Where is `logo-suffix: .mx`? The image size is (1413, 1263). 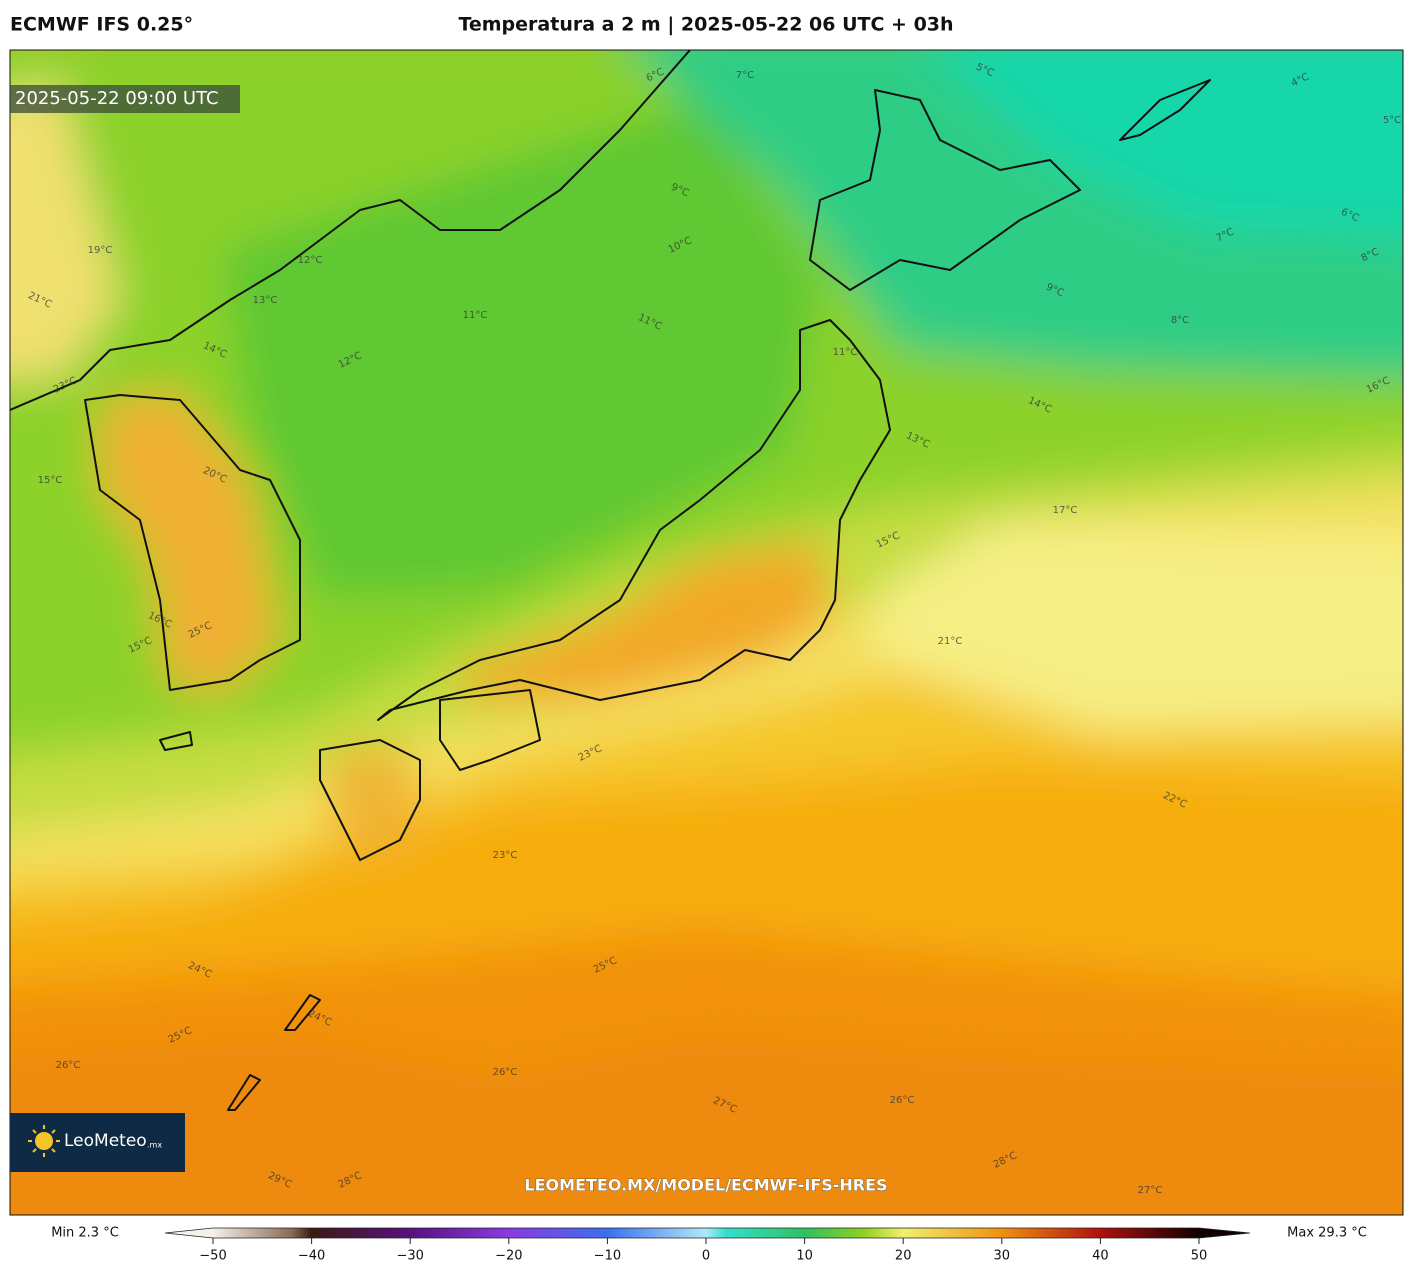 logo-suffix: .mx is located at coordinates (154, 1145).